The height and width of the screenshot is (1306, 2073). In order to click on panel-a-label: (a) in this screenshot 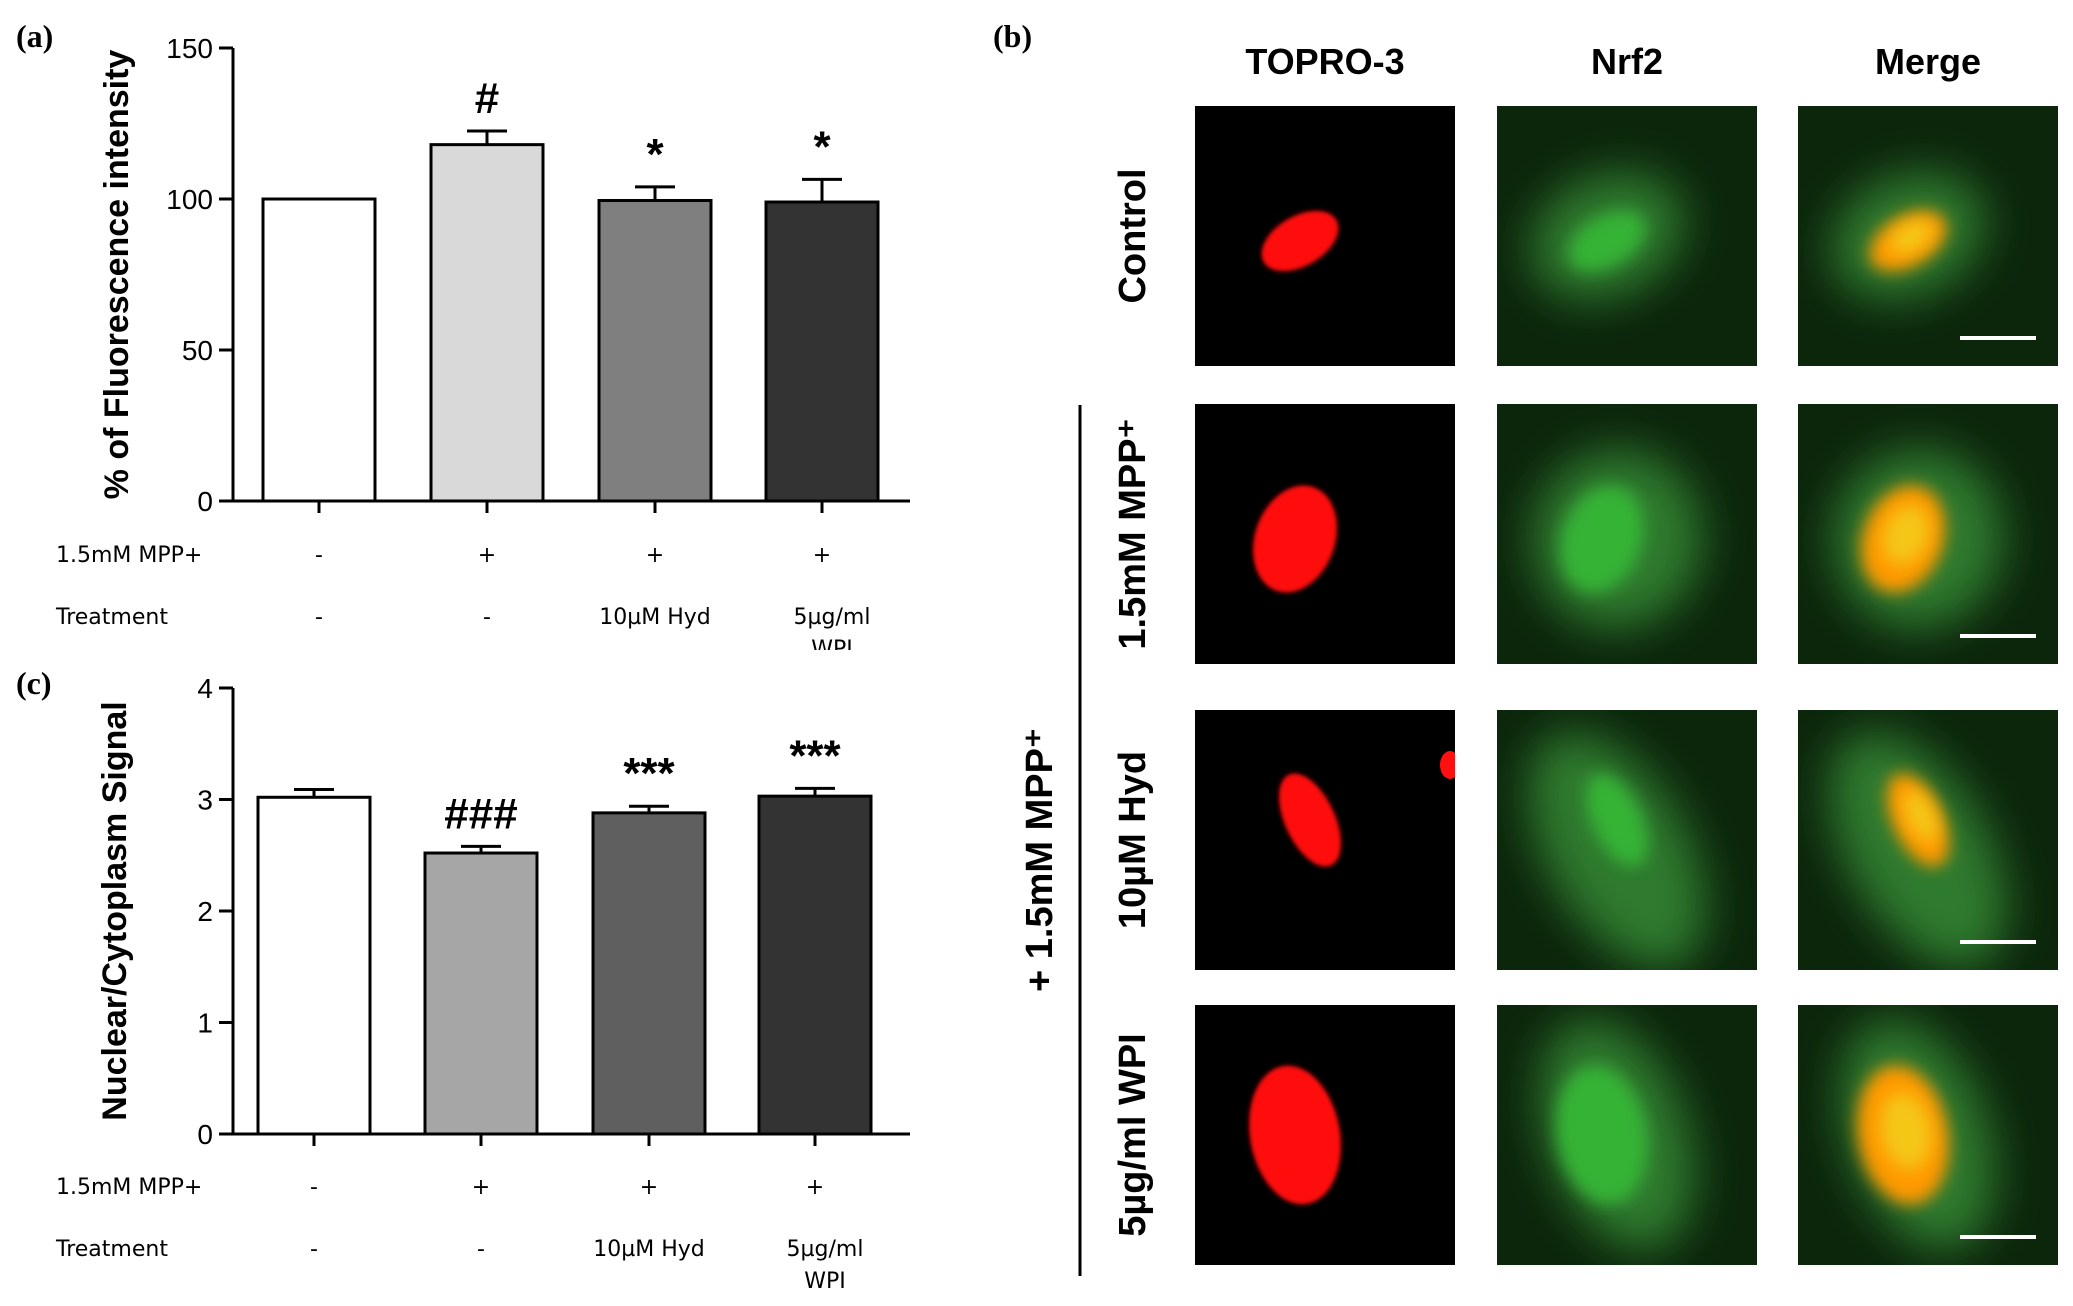, I will do `click(35, 36)`.